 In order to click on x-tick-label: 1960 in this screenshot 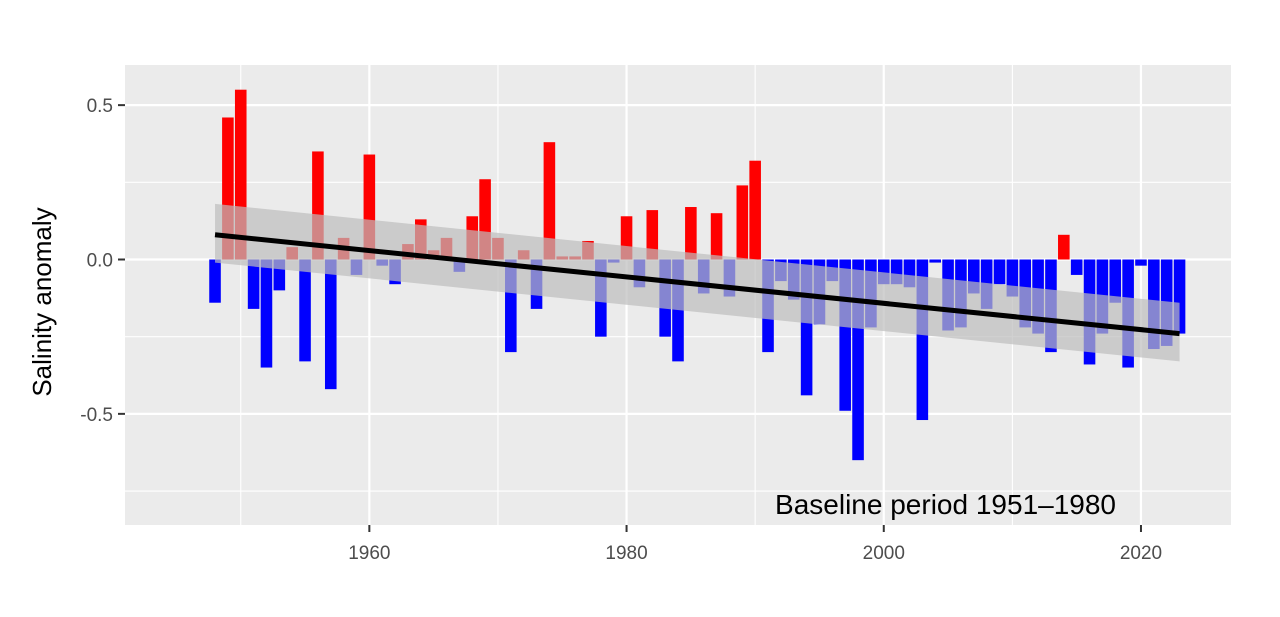, I will do `click(369, 553)`.